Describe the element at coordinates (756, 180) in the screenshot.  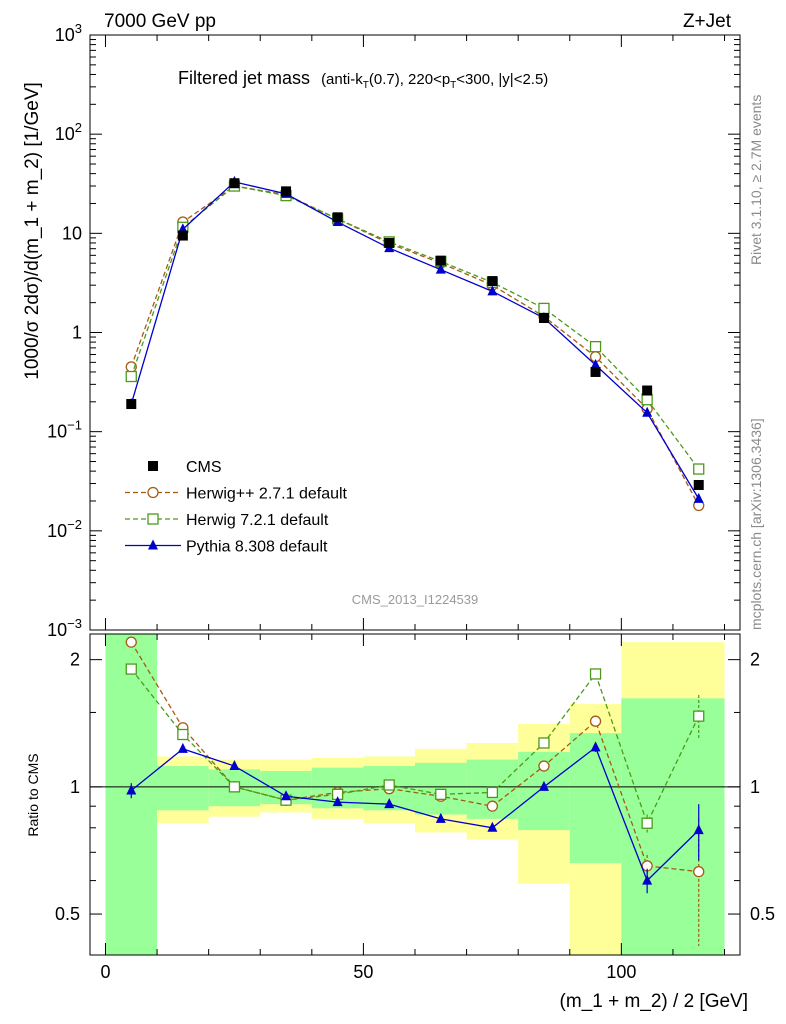
I see `rivet-label: Rivet 3.1.10, ≥ 2.7M events` at that location.